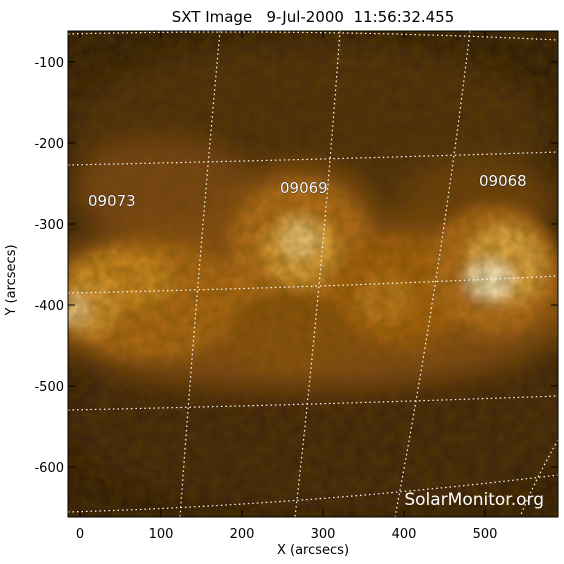 Image resolution: width=564 pixels, height=564 pixels. What do you see at coordinates (11, 280) in the screenshot?
I see `y-axis-label: Y (arcsecs)` at bounding box center [11, 280].